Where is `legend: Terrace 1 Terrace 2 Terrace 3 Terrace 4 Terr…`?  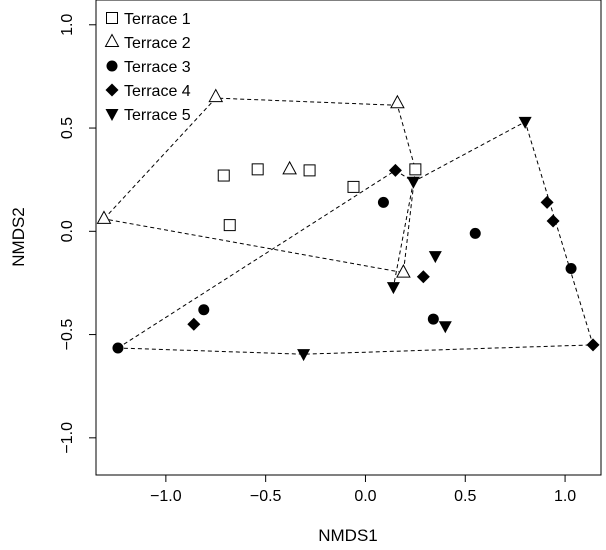
legend: Terrace 1 Terrace 2 Terrace 3 Terrace 4 Terr… is located at coordinates (147, 67).